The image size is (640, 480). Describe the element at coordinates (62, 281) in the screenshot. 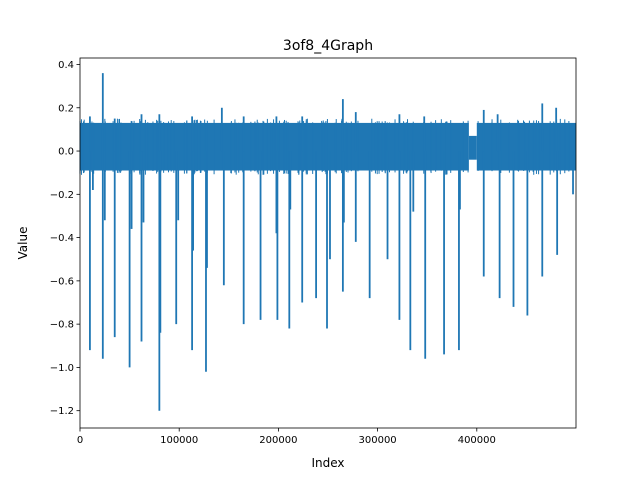

I see `y-tick-label: −0.6` at that location.